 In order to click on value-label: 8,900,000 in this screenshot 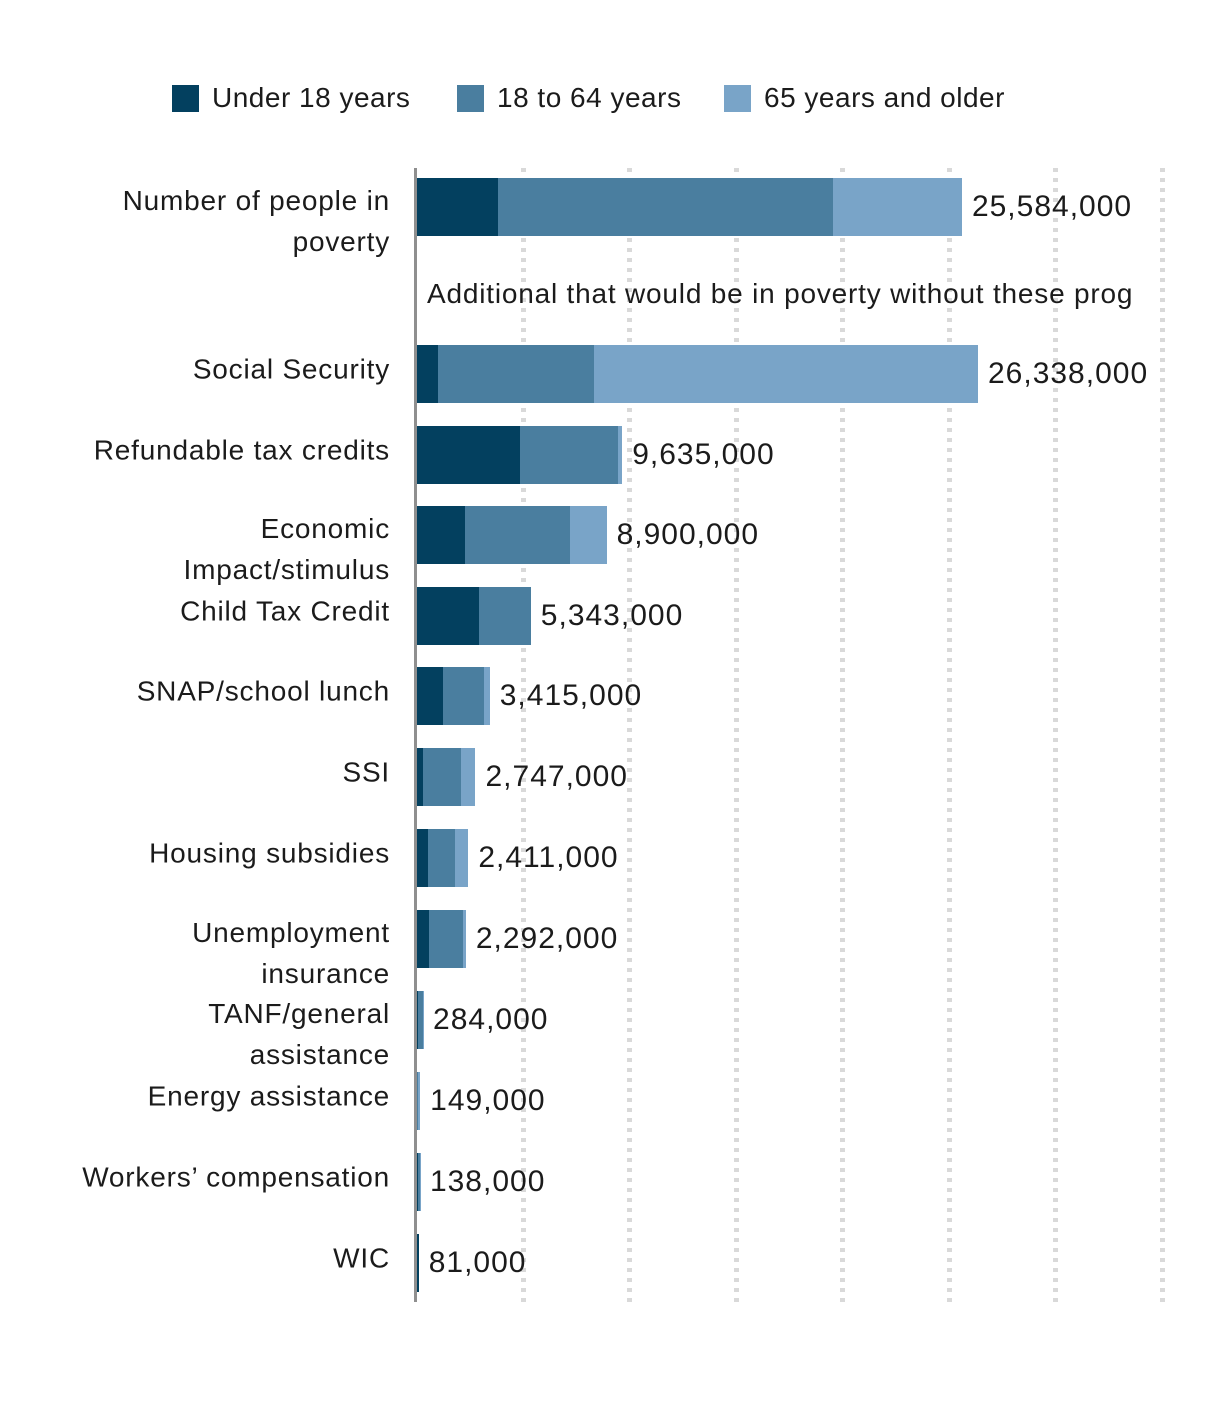, I will do `click(688, 534)`.